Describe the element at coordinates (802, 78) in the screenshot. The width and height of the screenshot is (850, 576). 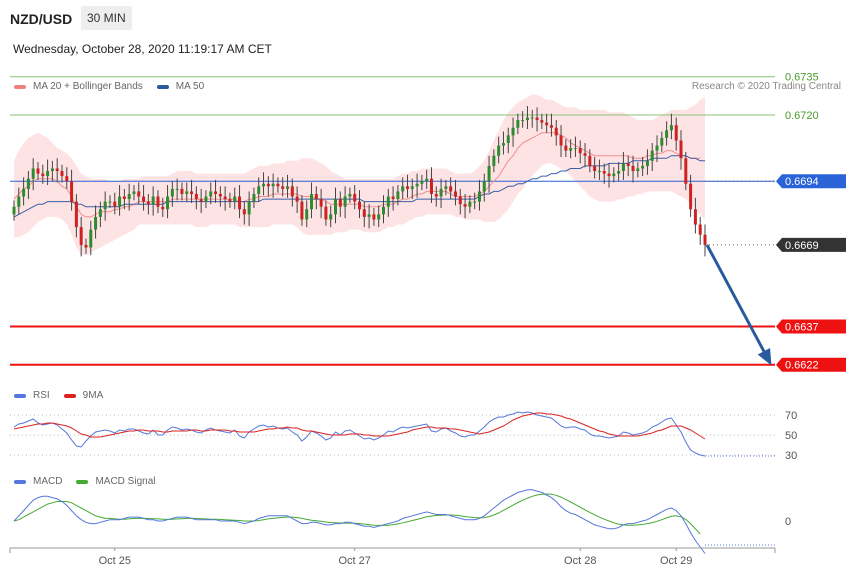
I see `level-label-0.6735: 0.6735` at that location.